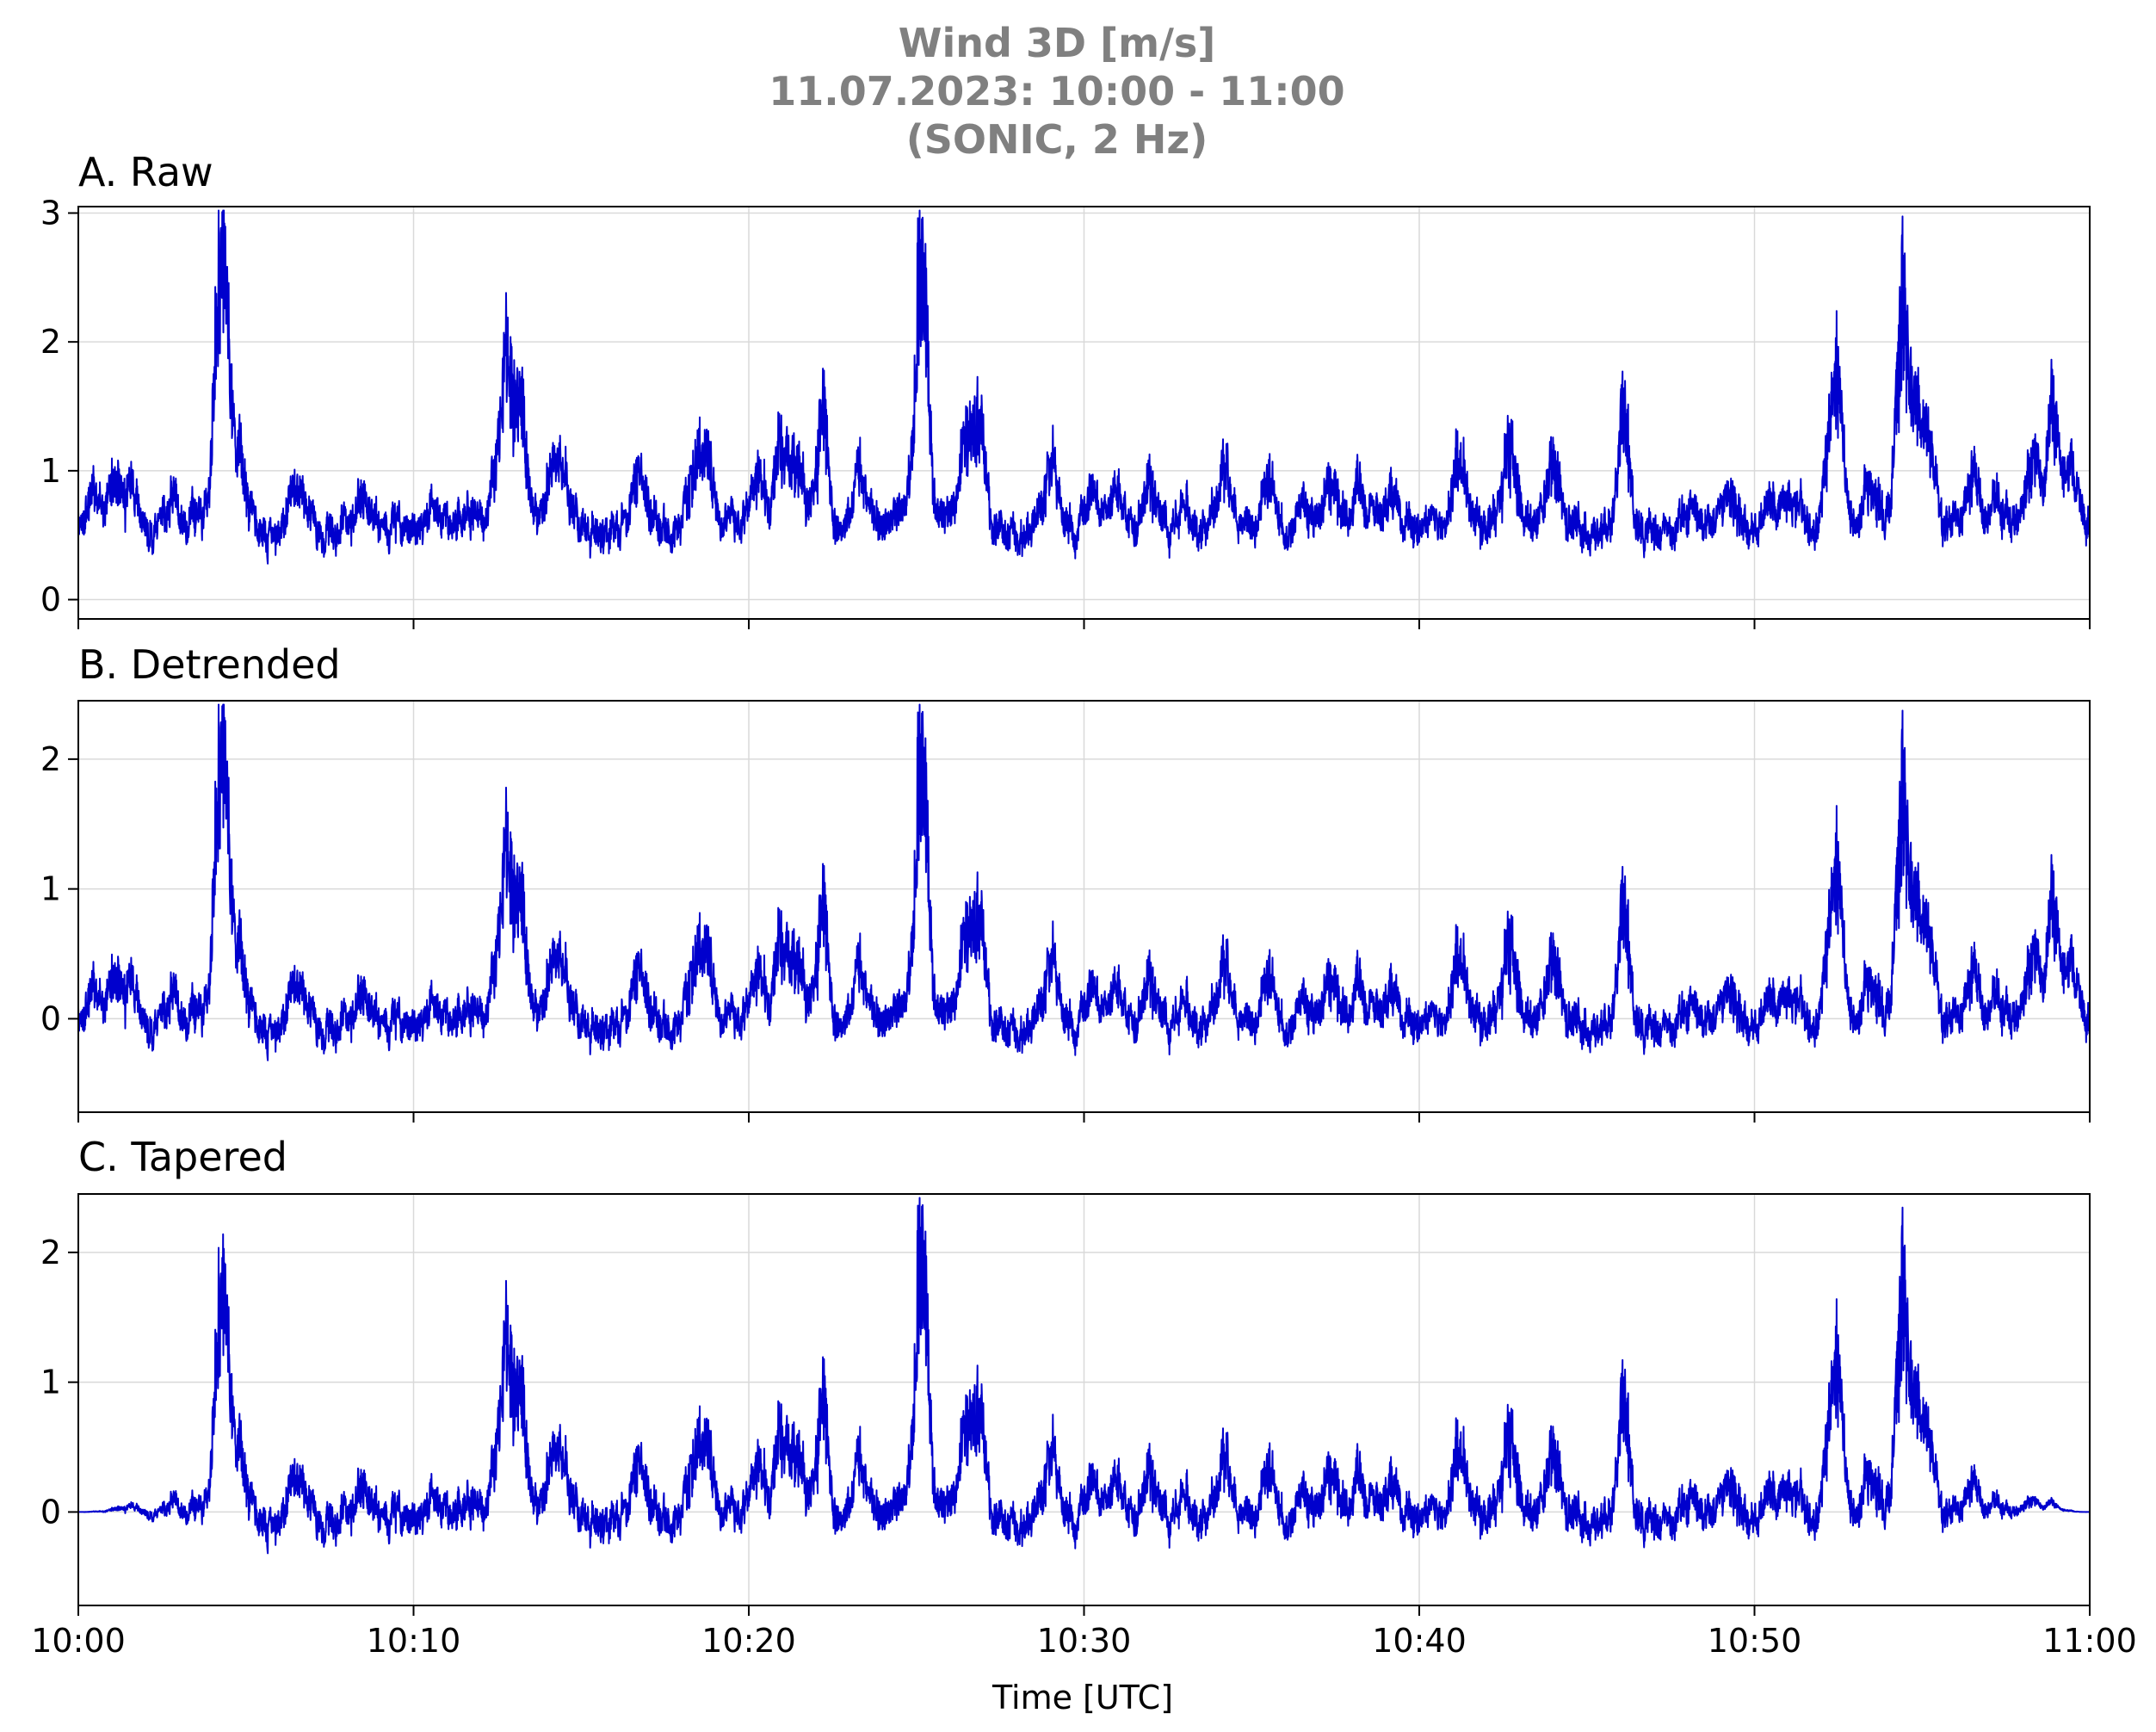 This screenshot has width=2156, height=1732. Describe the element at coordinates (50, 342) in the screenshot. I see `y-tick-label-raw: 2` at that location.